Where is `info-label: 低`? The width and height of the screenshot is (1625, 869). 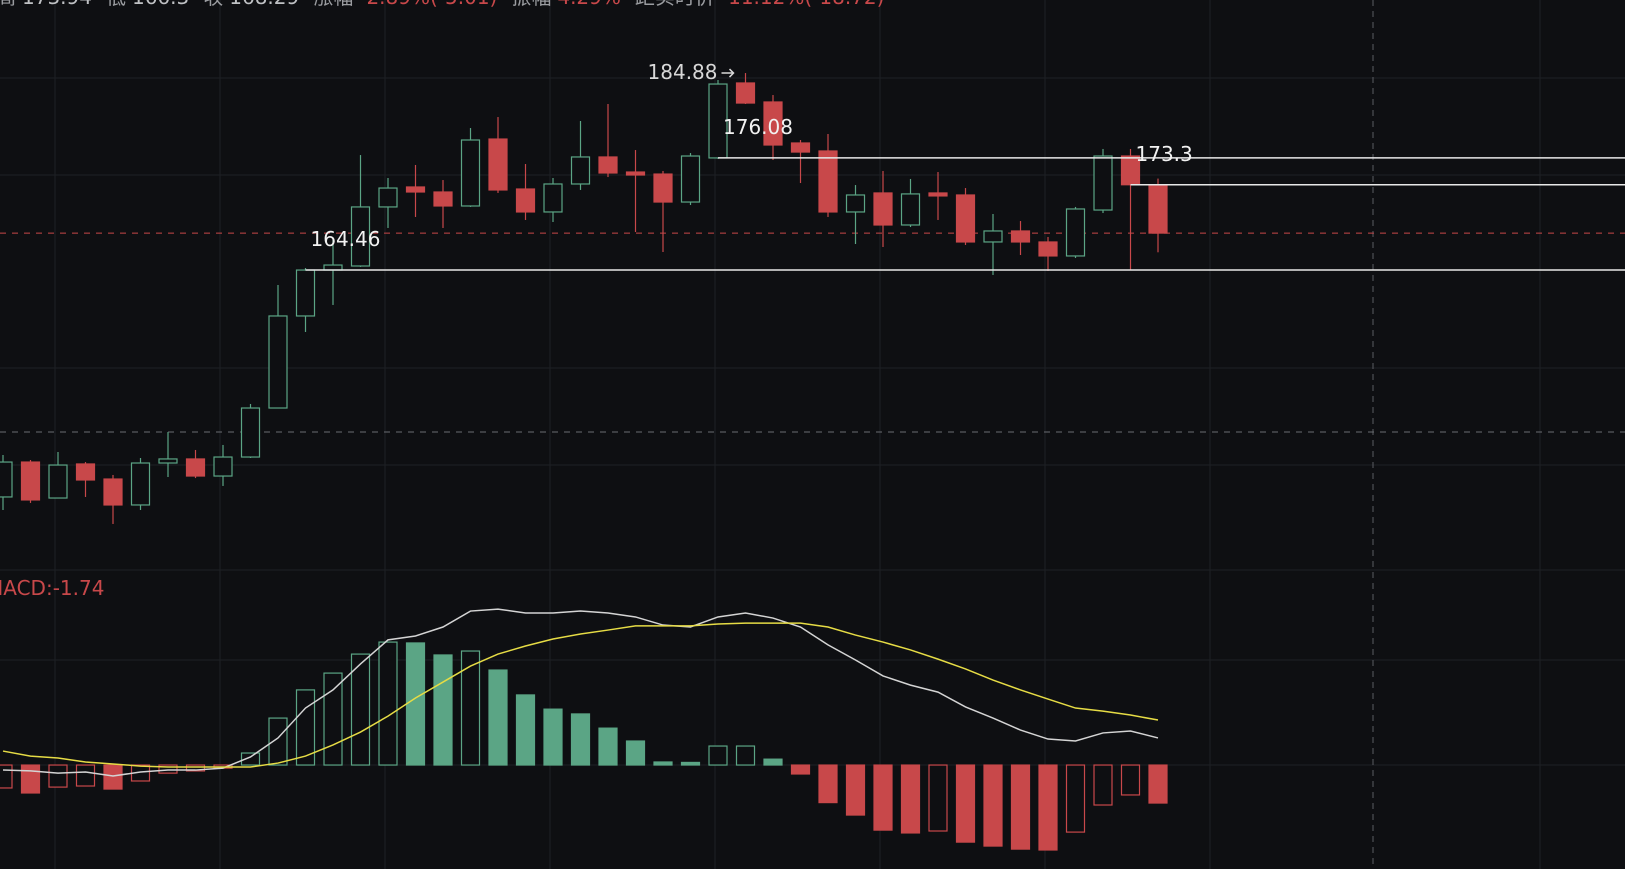
info-label: 低 is located at coordinates (116, 4).